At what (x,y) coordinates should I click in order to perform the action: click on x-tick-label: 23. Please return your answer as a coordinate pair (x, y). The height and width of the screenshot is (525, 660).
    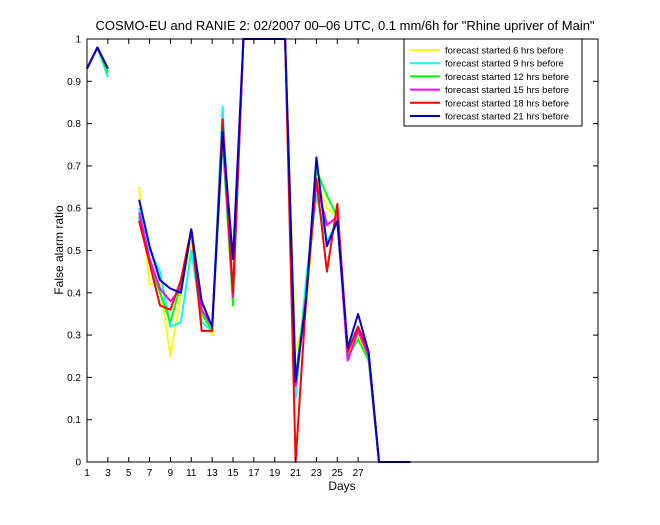
    Looking at the image, I should click on (317, 473).